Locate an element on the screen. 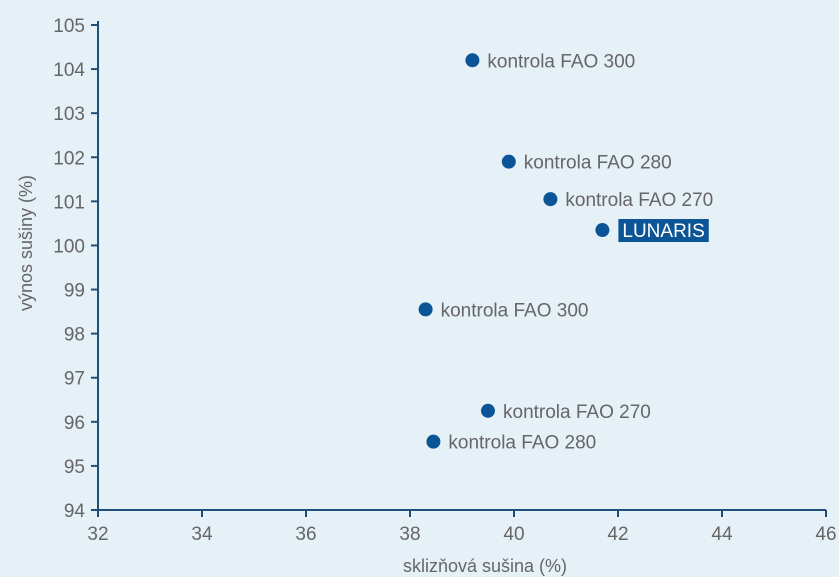 This screenshot has width=839, height=577. highlight-label-bg is located at coordinates (663, 231).